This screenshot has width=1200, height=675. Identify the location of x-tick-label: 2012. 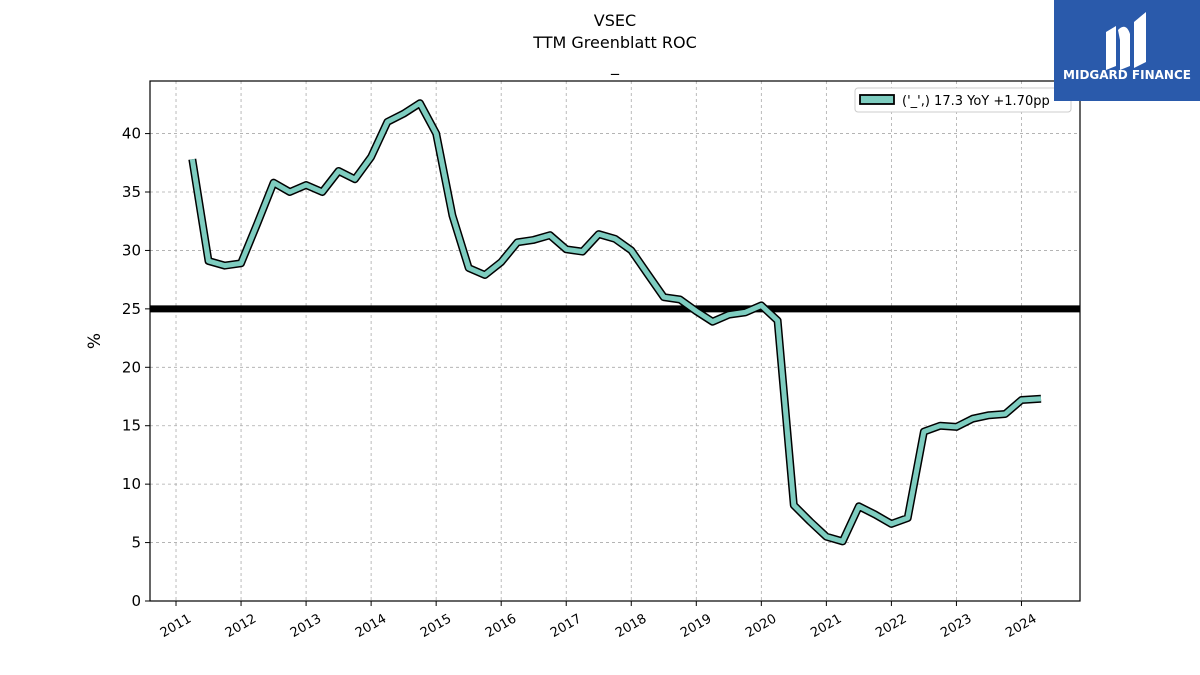
(241, 626).